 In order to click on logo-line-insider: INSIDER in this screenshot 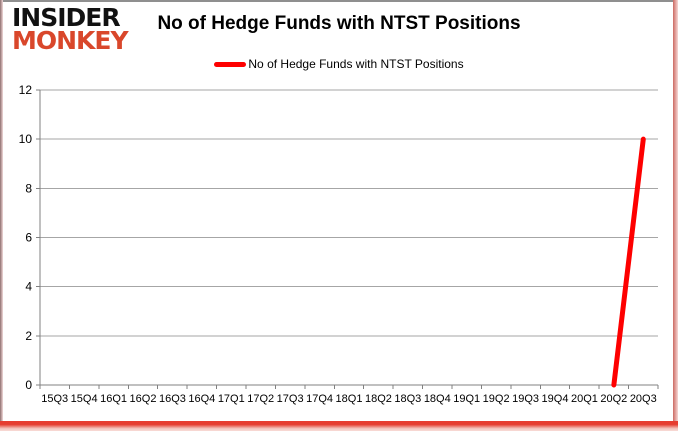, I will do `click(66, 17)`.